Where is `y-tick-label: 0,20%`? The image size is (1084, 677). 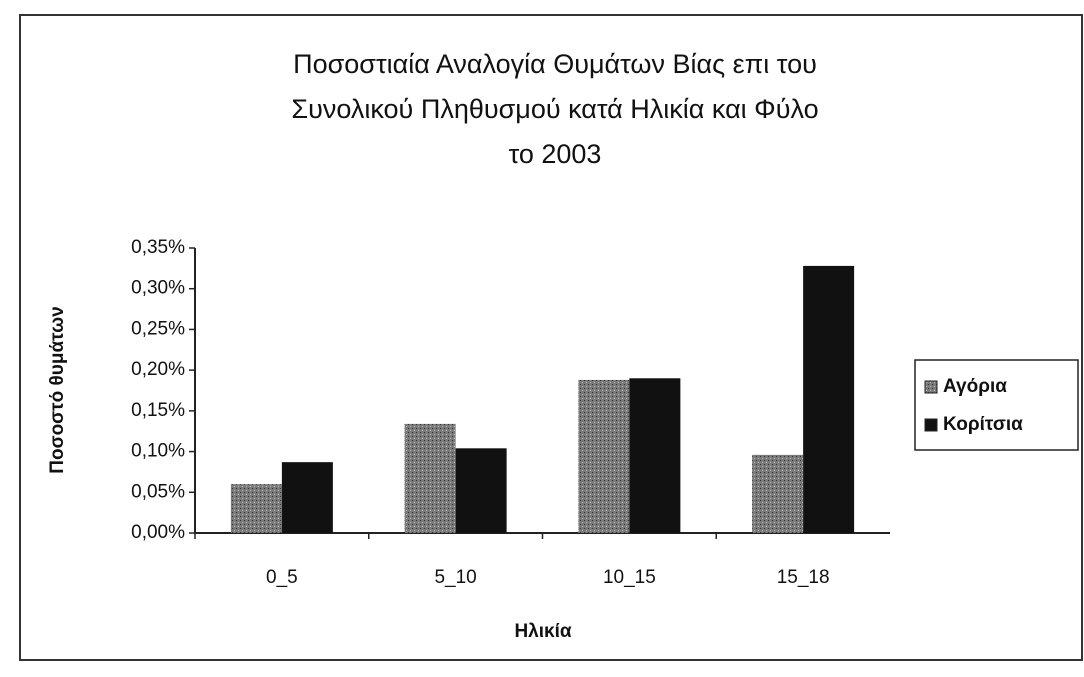 y-tick-label: 0,20% is located at coordinates (158, 369).